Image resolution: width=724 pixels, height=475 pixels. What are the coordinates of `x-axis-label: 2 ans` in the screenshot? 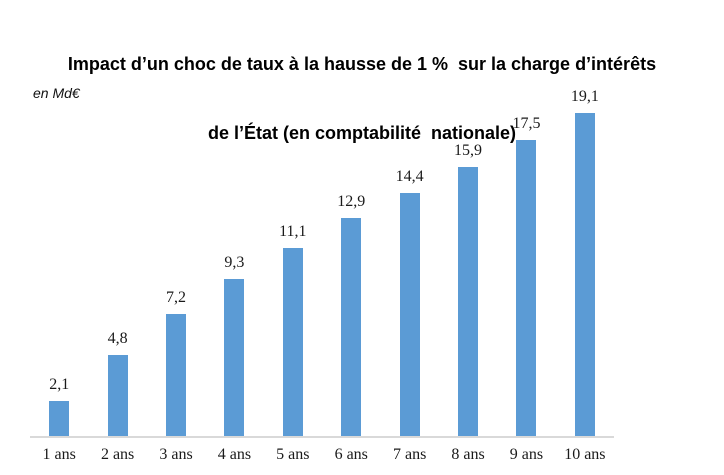 It's located at (117, 454).